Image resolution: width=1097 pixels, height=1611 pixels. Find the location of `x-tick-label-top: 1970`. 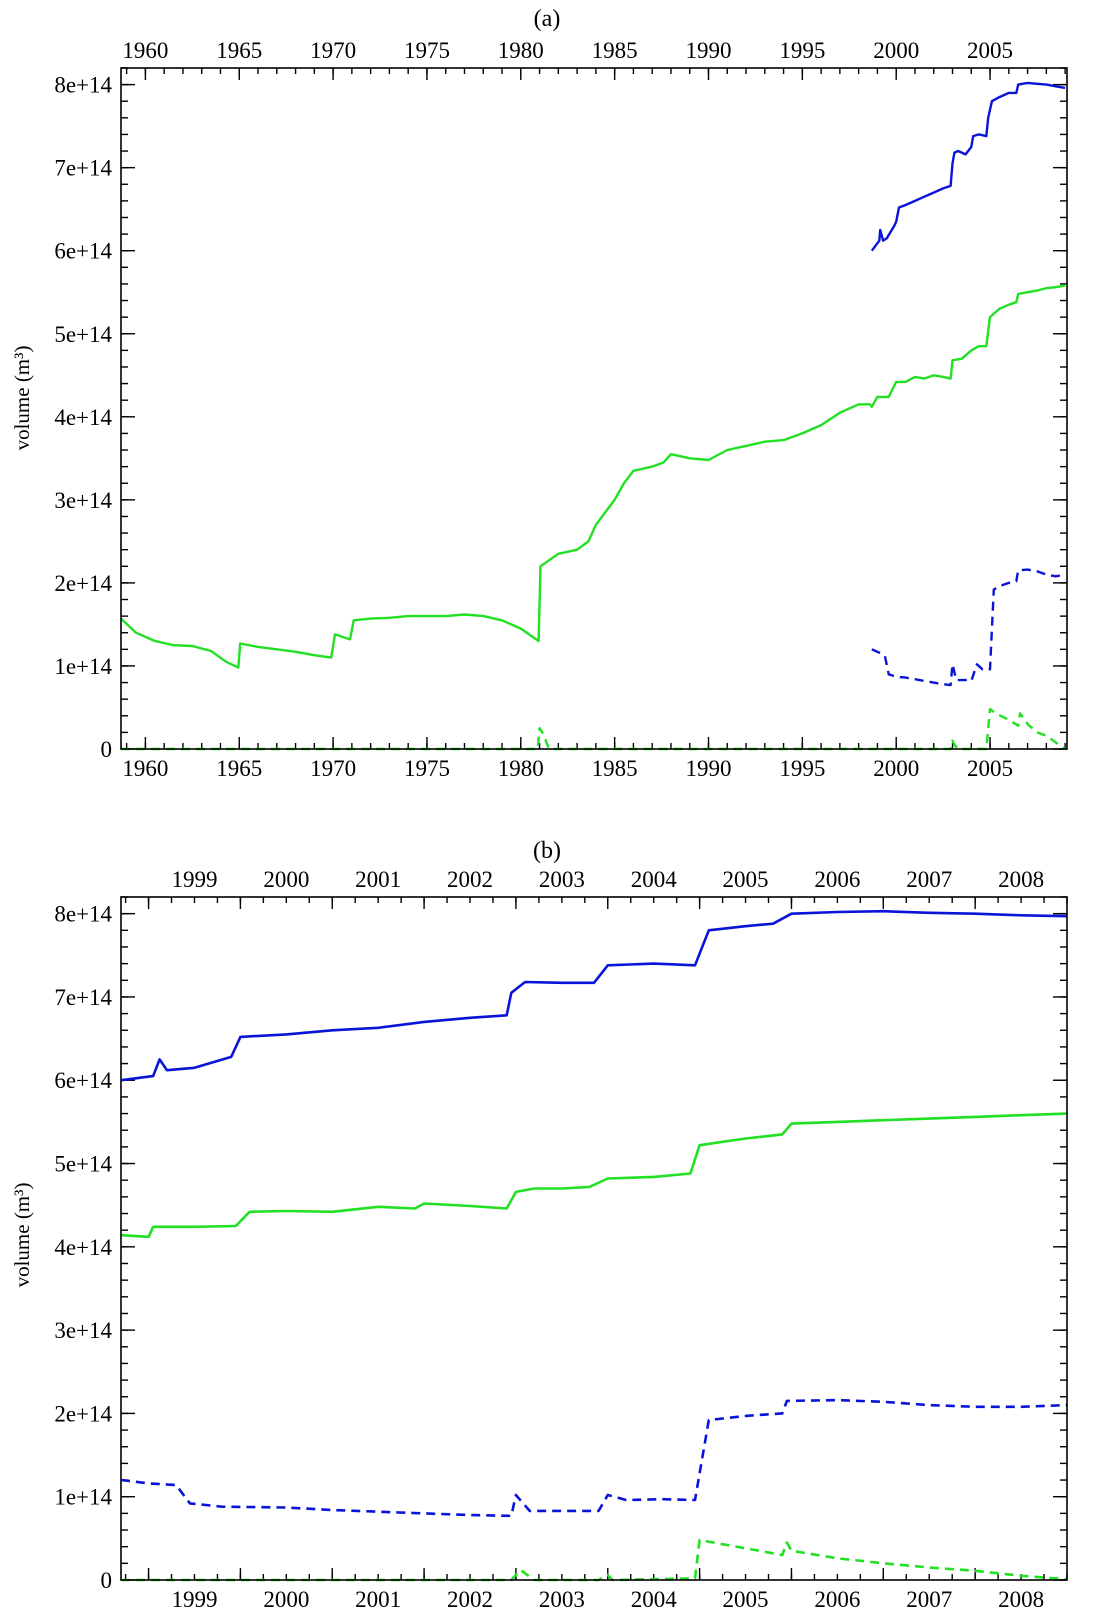

x-tick-label-top: 1970 is located at coordinates (333, 50).